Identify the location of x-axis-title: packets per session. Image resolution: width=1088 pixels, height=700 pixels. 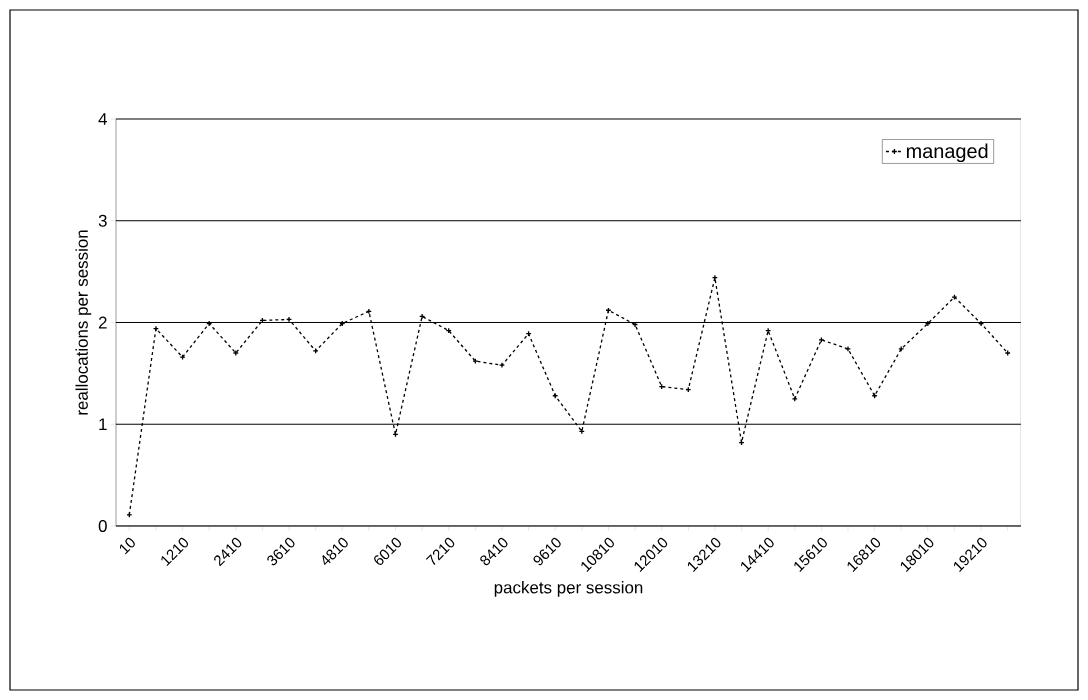
(568, 589).